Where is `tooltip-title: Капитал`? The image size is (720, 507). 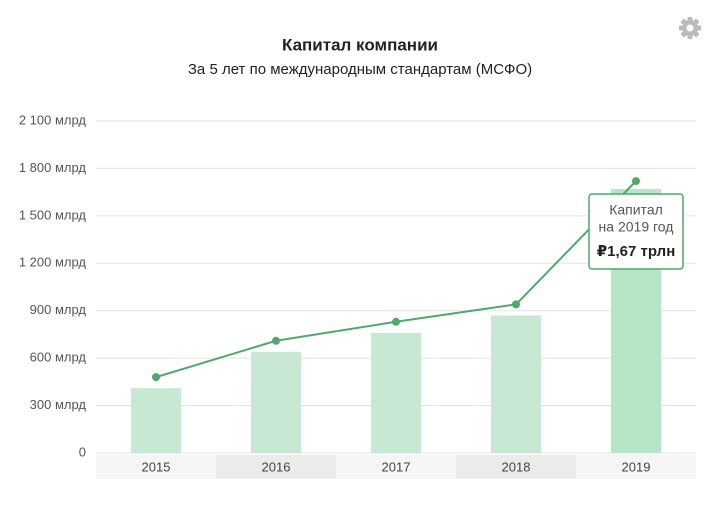
tooltip-title: Капитал is located at coordinates (636, 210).